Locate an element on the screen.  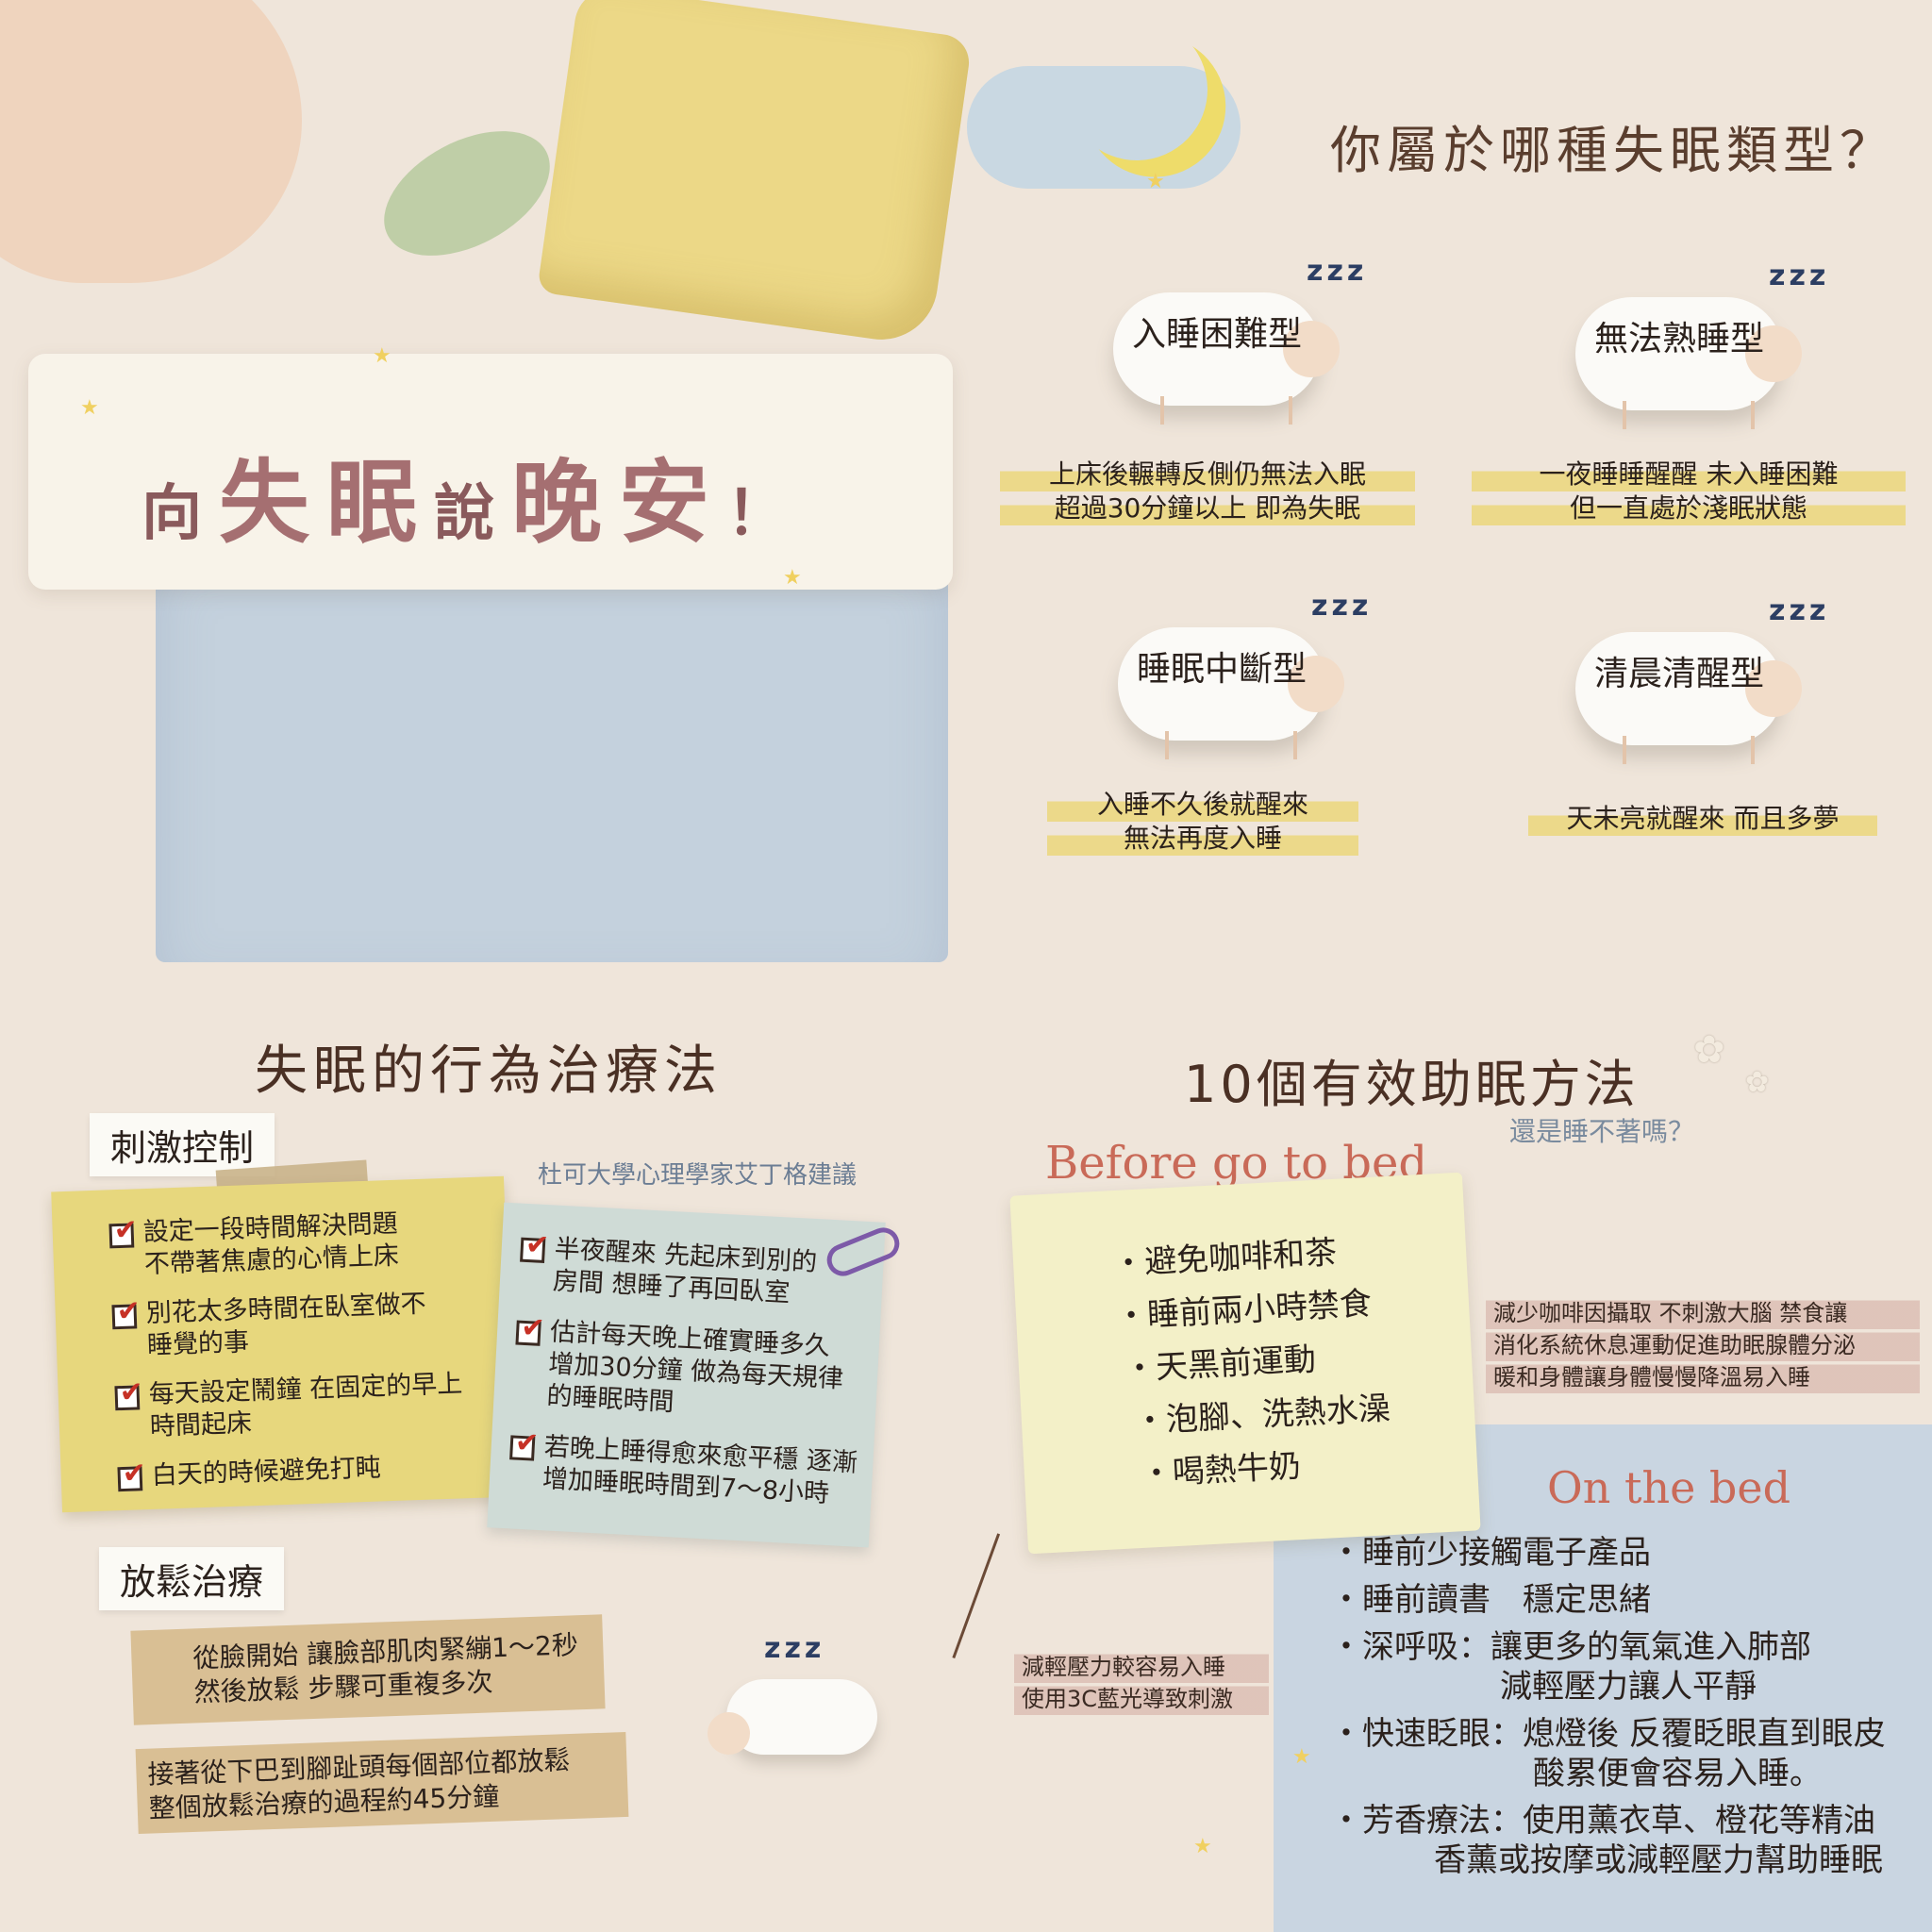
note-line: 消化系統休息運動促進助眠腺體分泌 is located at coordinates (1703, 1345).